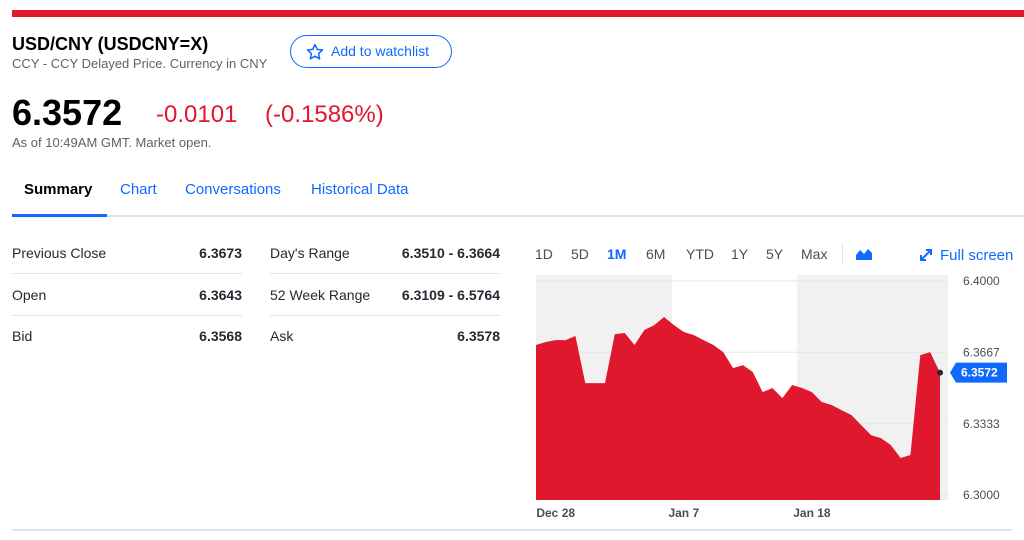 Image resolution: width=1024 pixels, height=540 pixels. Describe the element at coordinates (112, 142) in the screenshot. I see `as-of: As of 10:49AM GMT. Market open.` at that location.